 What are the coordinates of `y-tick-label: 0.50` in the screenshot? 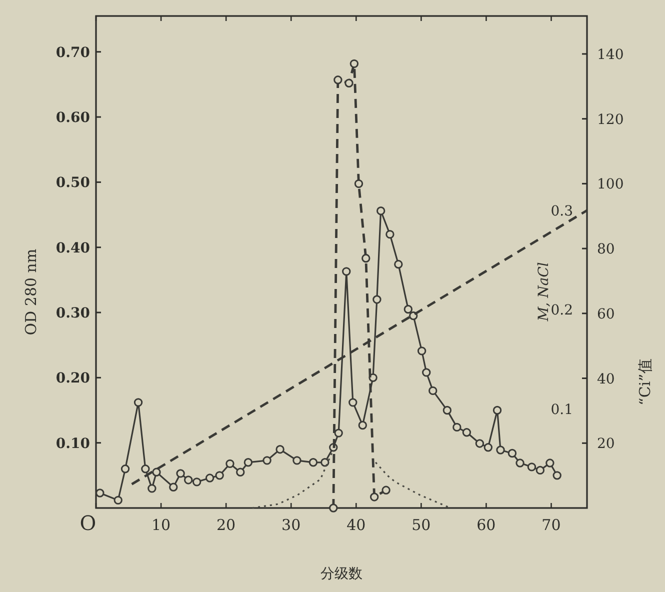 It's located at (73, 183).